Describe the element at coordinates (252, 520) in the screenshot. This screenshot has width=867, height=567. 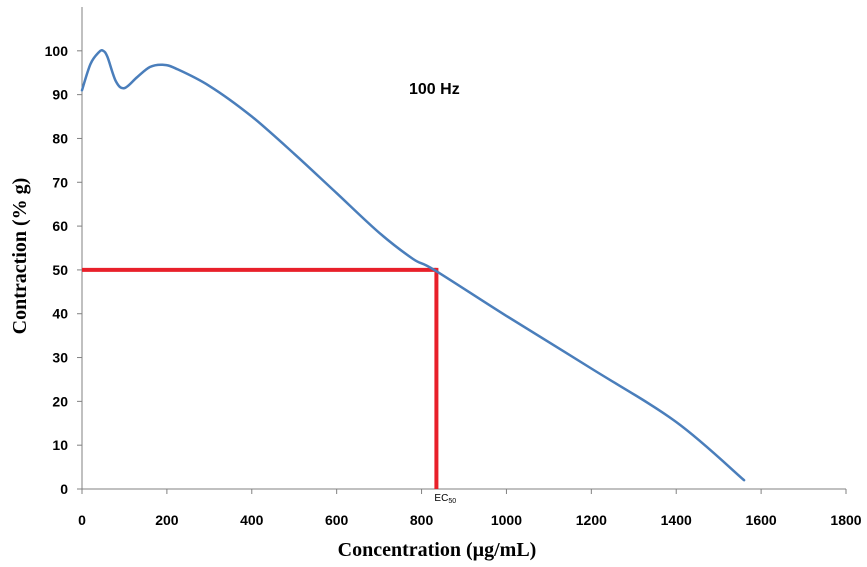
I see `x-tick-label: 400` at that location.